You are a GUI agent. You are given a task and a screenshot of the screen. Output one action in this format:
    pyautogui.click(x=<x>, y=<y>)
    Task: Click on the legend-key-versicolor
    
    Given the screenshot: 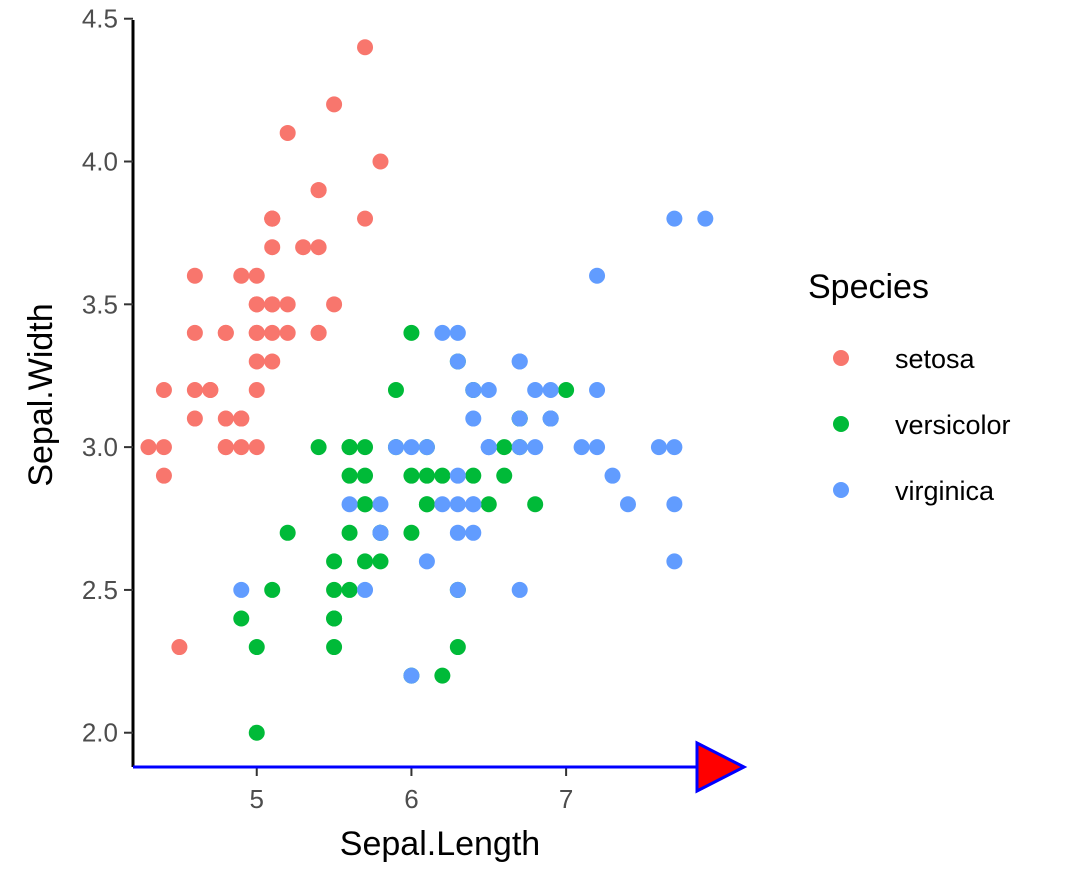 What is the action you would take?
    pyautogui.click(x=841, y=424)
    